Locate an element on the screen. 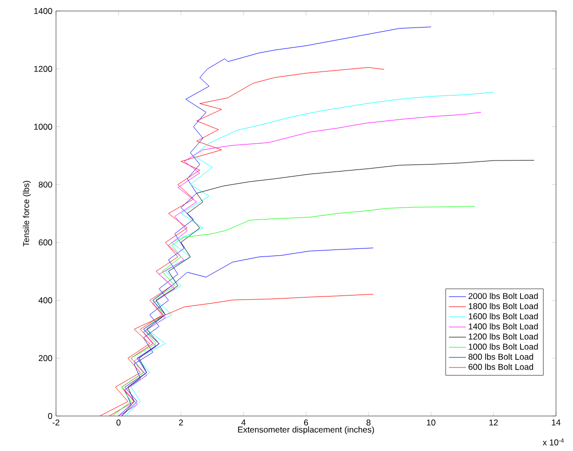  legend-label: 600 lbs Bolt Load is located at coordinates (501, 367).